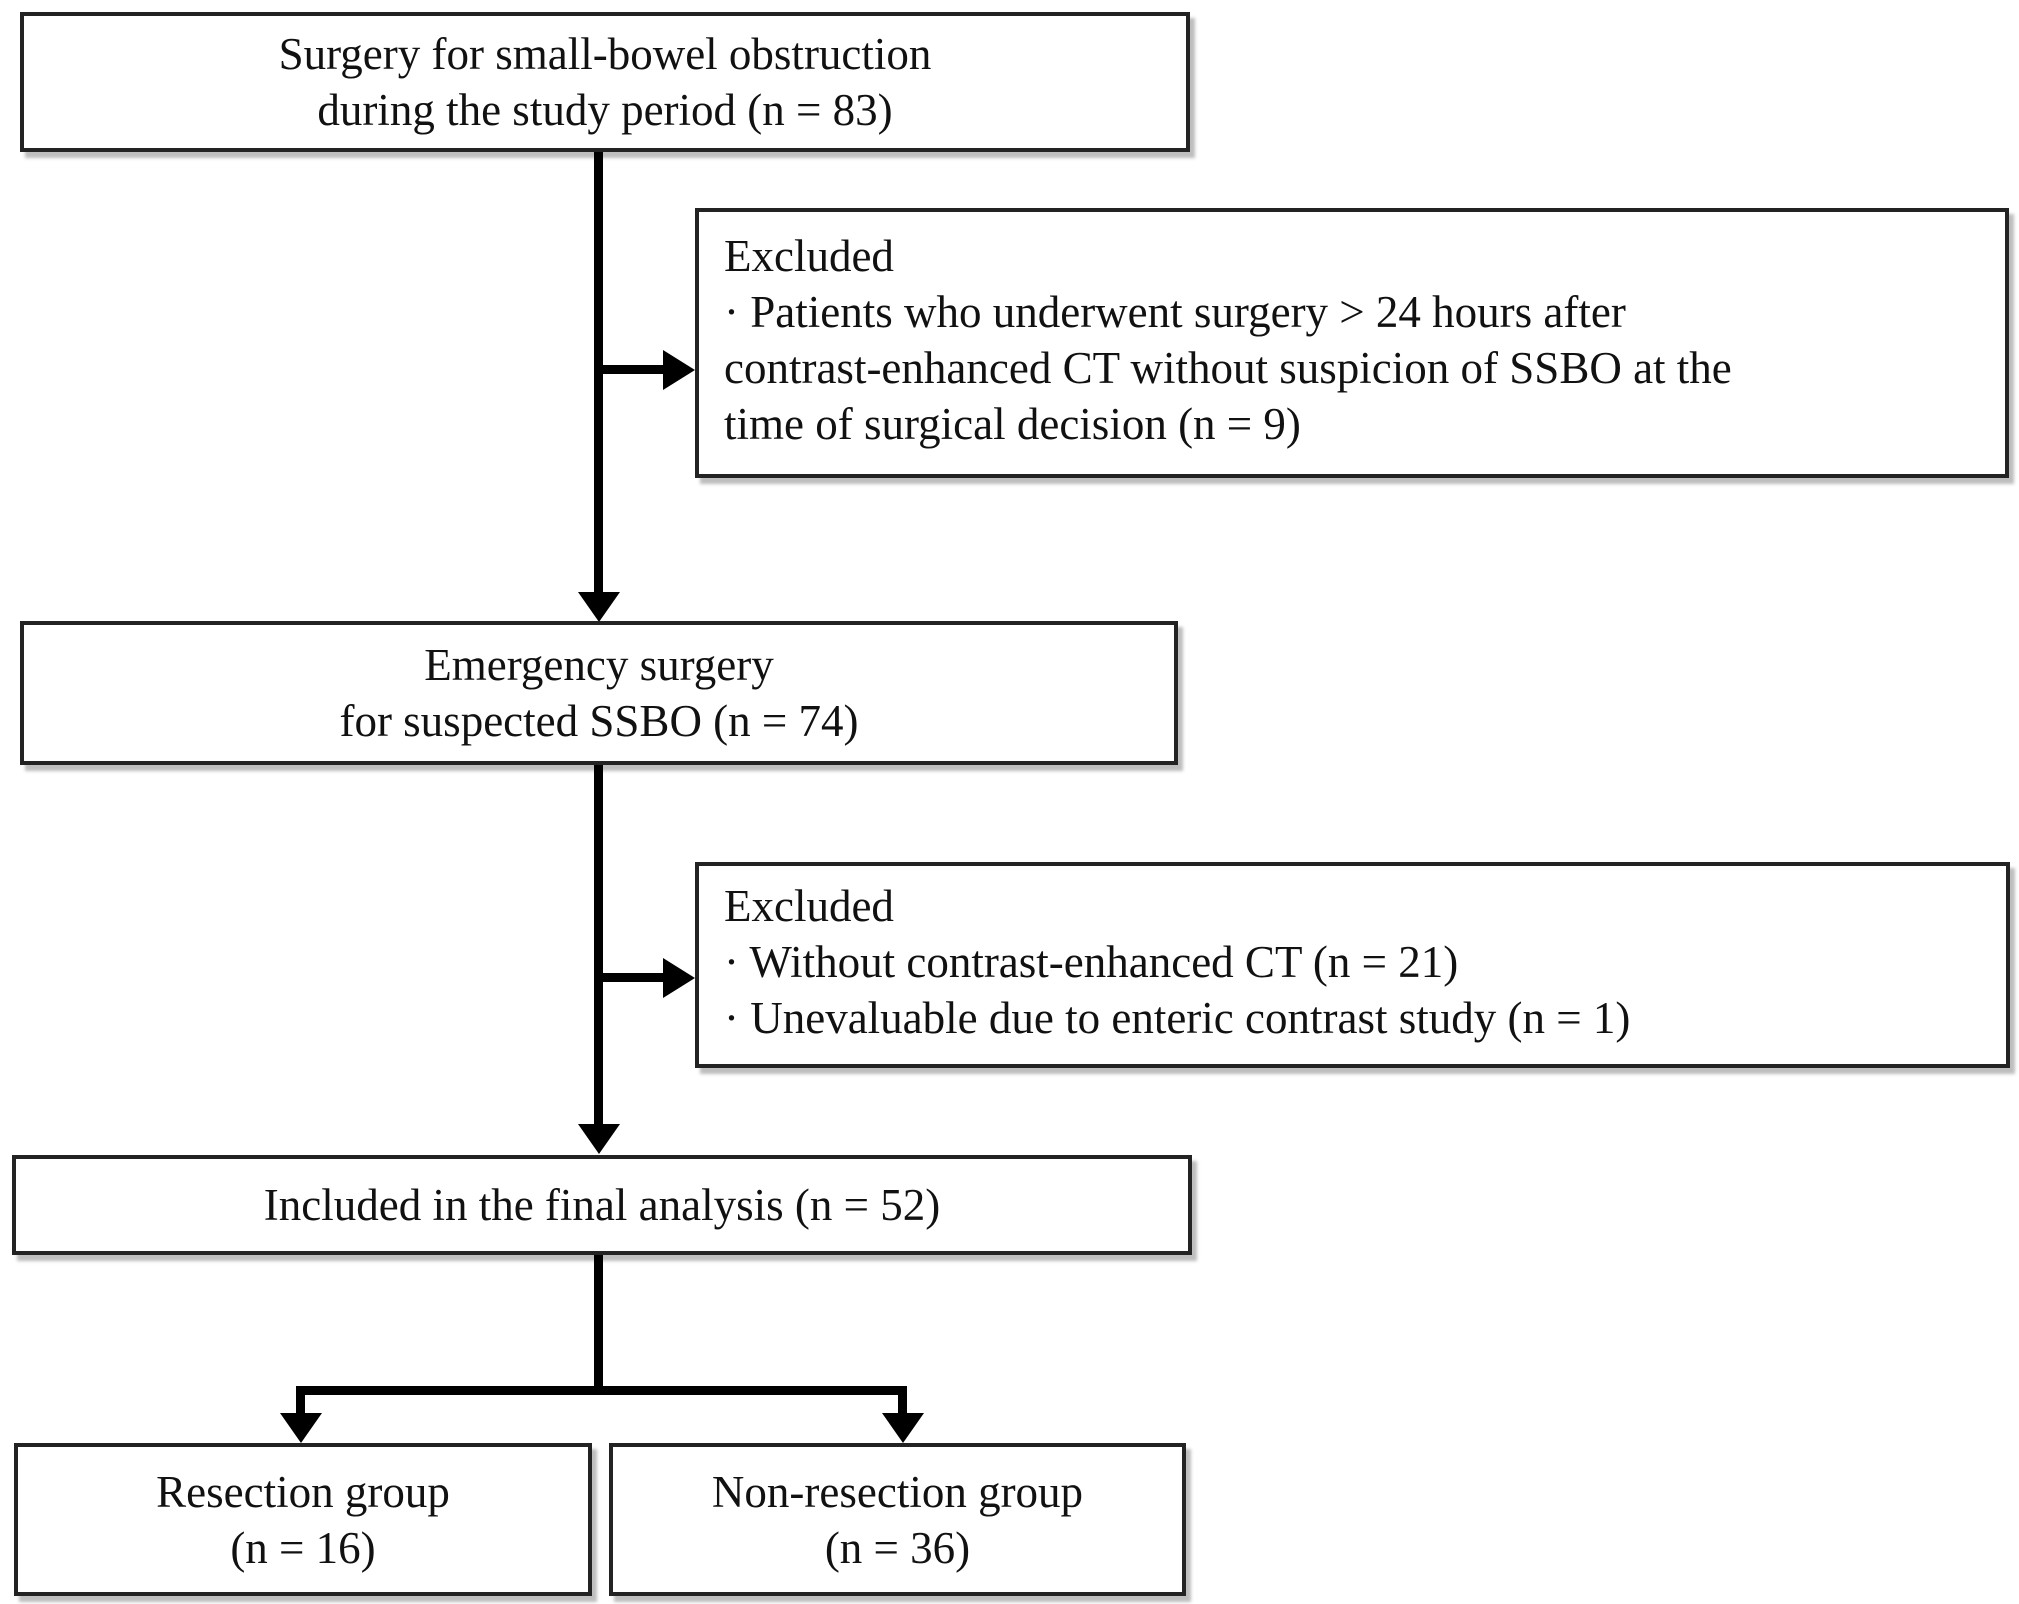 This screenshot has width=2019, height=1604. Describe the element at coordinates (897, 1519) in the screenshot. I see `flow-box-non-resection-group: Non-resection group (n = 36)` at that location.